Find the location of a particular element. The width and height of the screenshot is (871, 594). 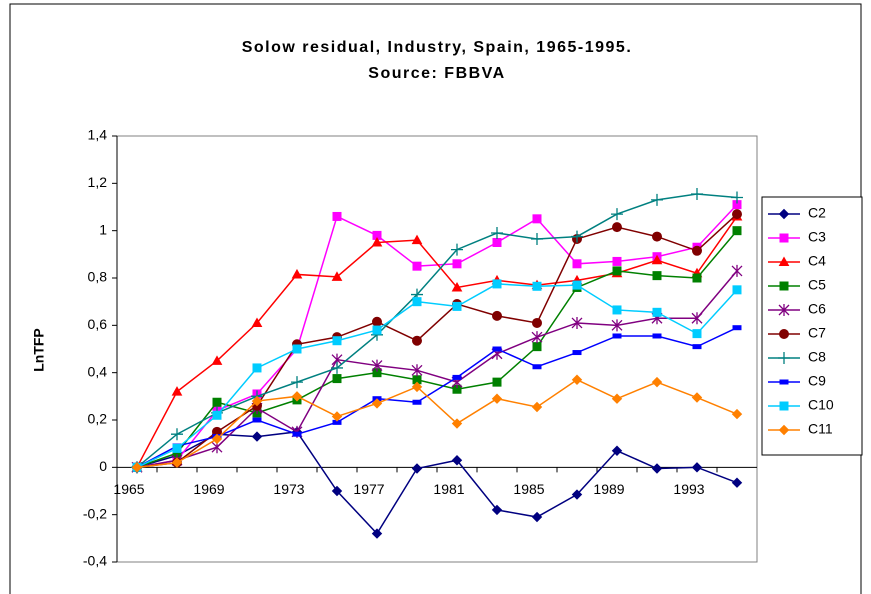

legend-label: C5 is located at coordinates (817, 285).